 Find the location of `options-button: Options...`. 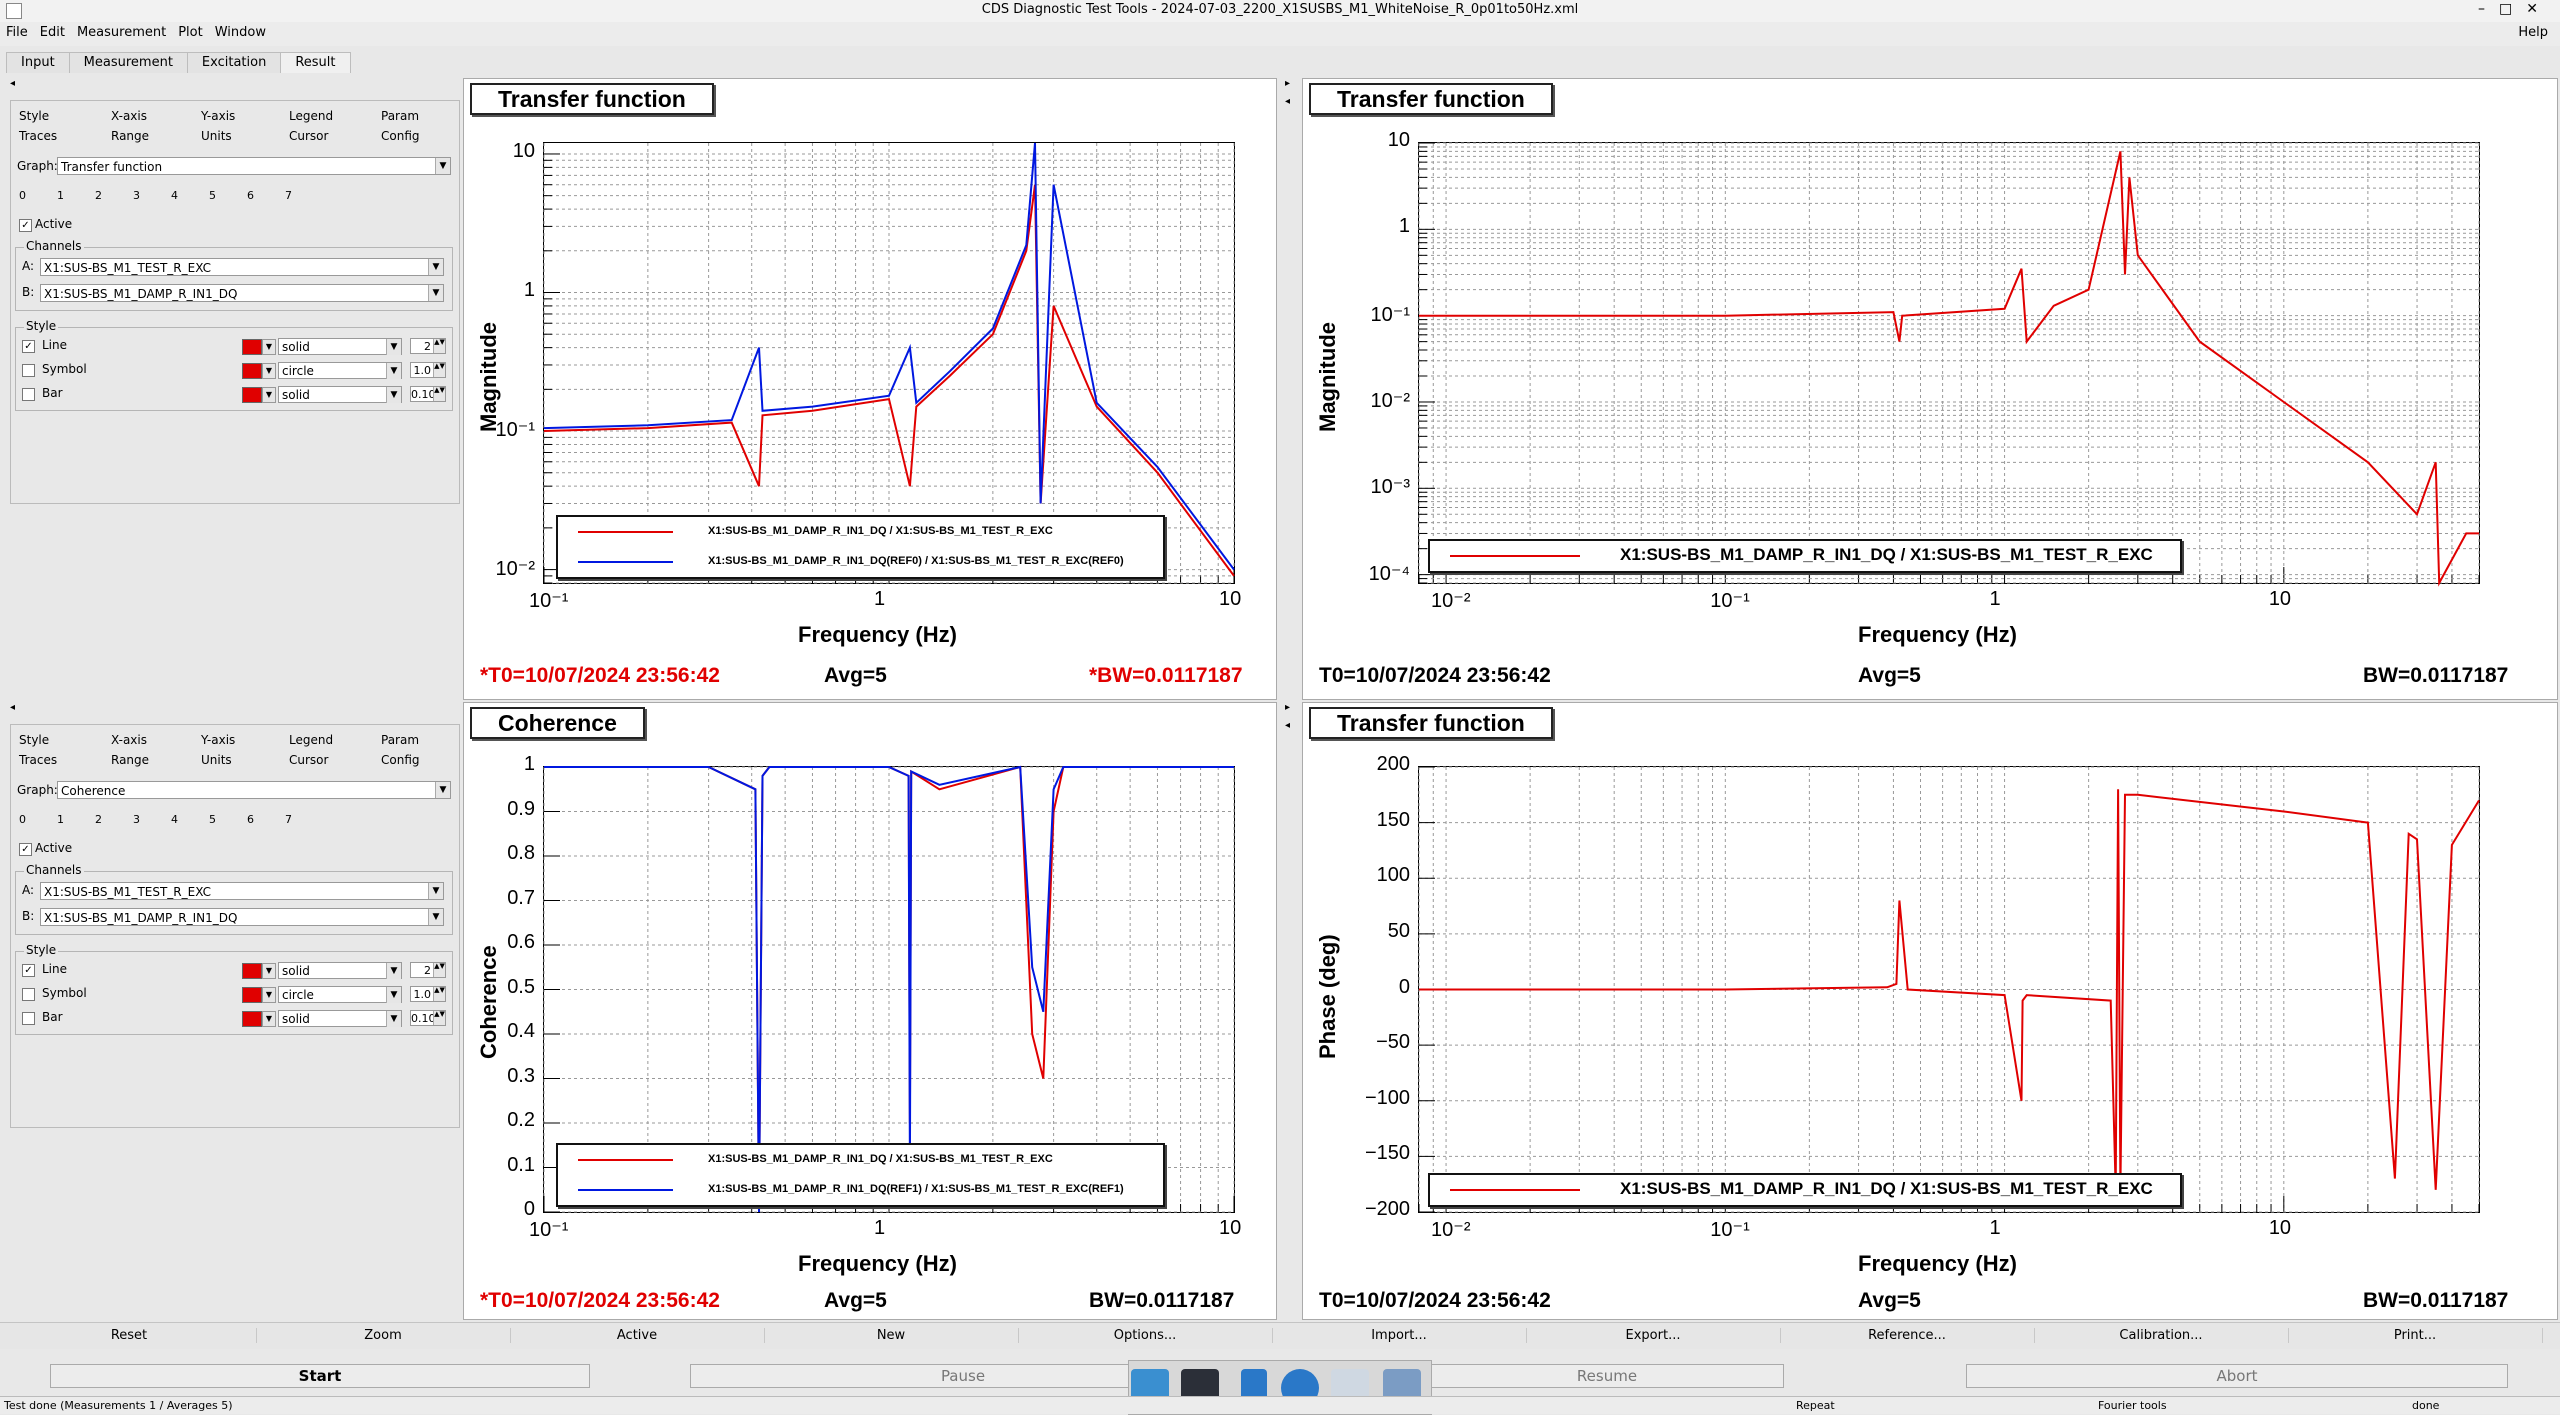

options-button: Options... is located at coordinates (1145, 1335).